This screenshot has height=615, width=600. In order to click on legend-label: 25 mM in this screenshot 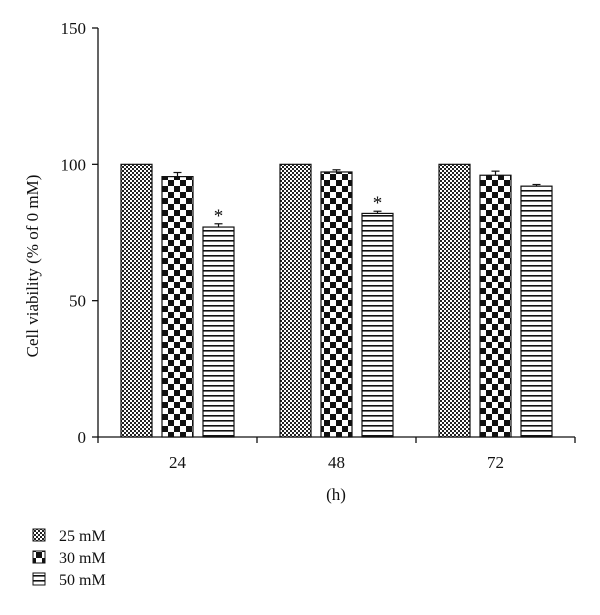, I will do `click(82, 536)`.